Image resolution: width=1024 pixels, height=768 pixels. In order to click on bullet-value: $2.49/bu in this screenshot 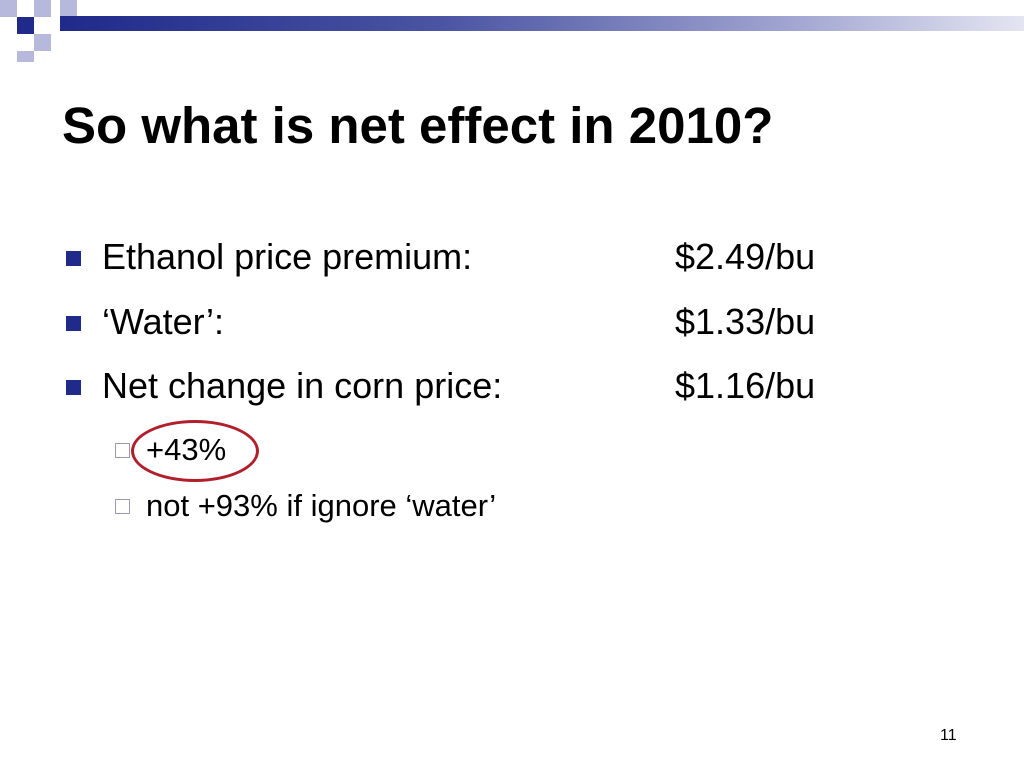, I will do `click(745, 256)`.